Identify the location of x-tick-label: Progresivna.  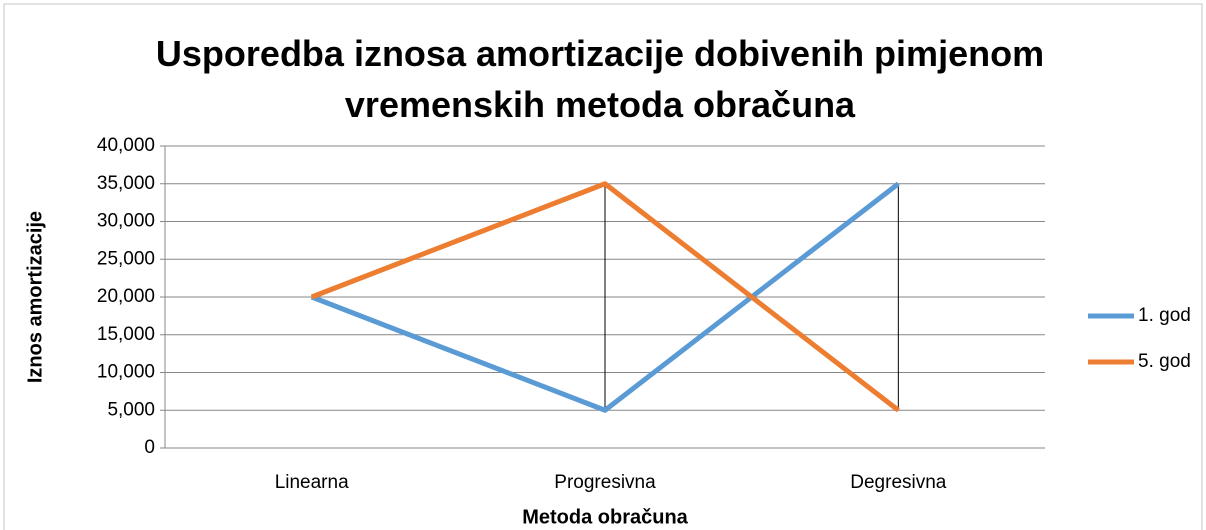
(605, 482).